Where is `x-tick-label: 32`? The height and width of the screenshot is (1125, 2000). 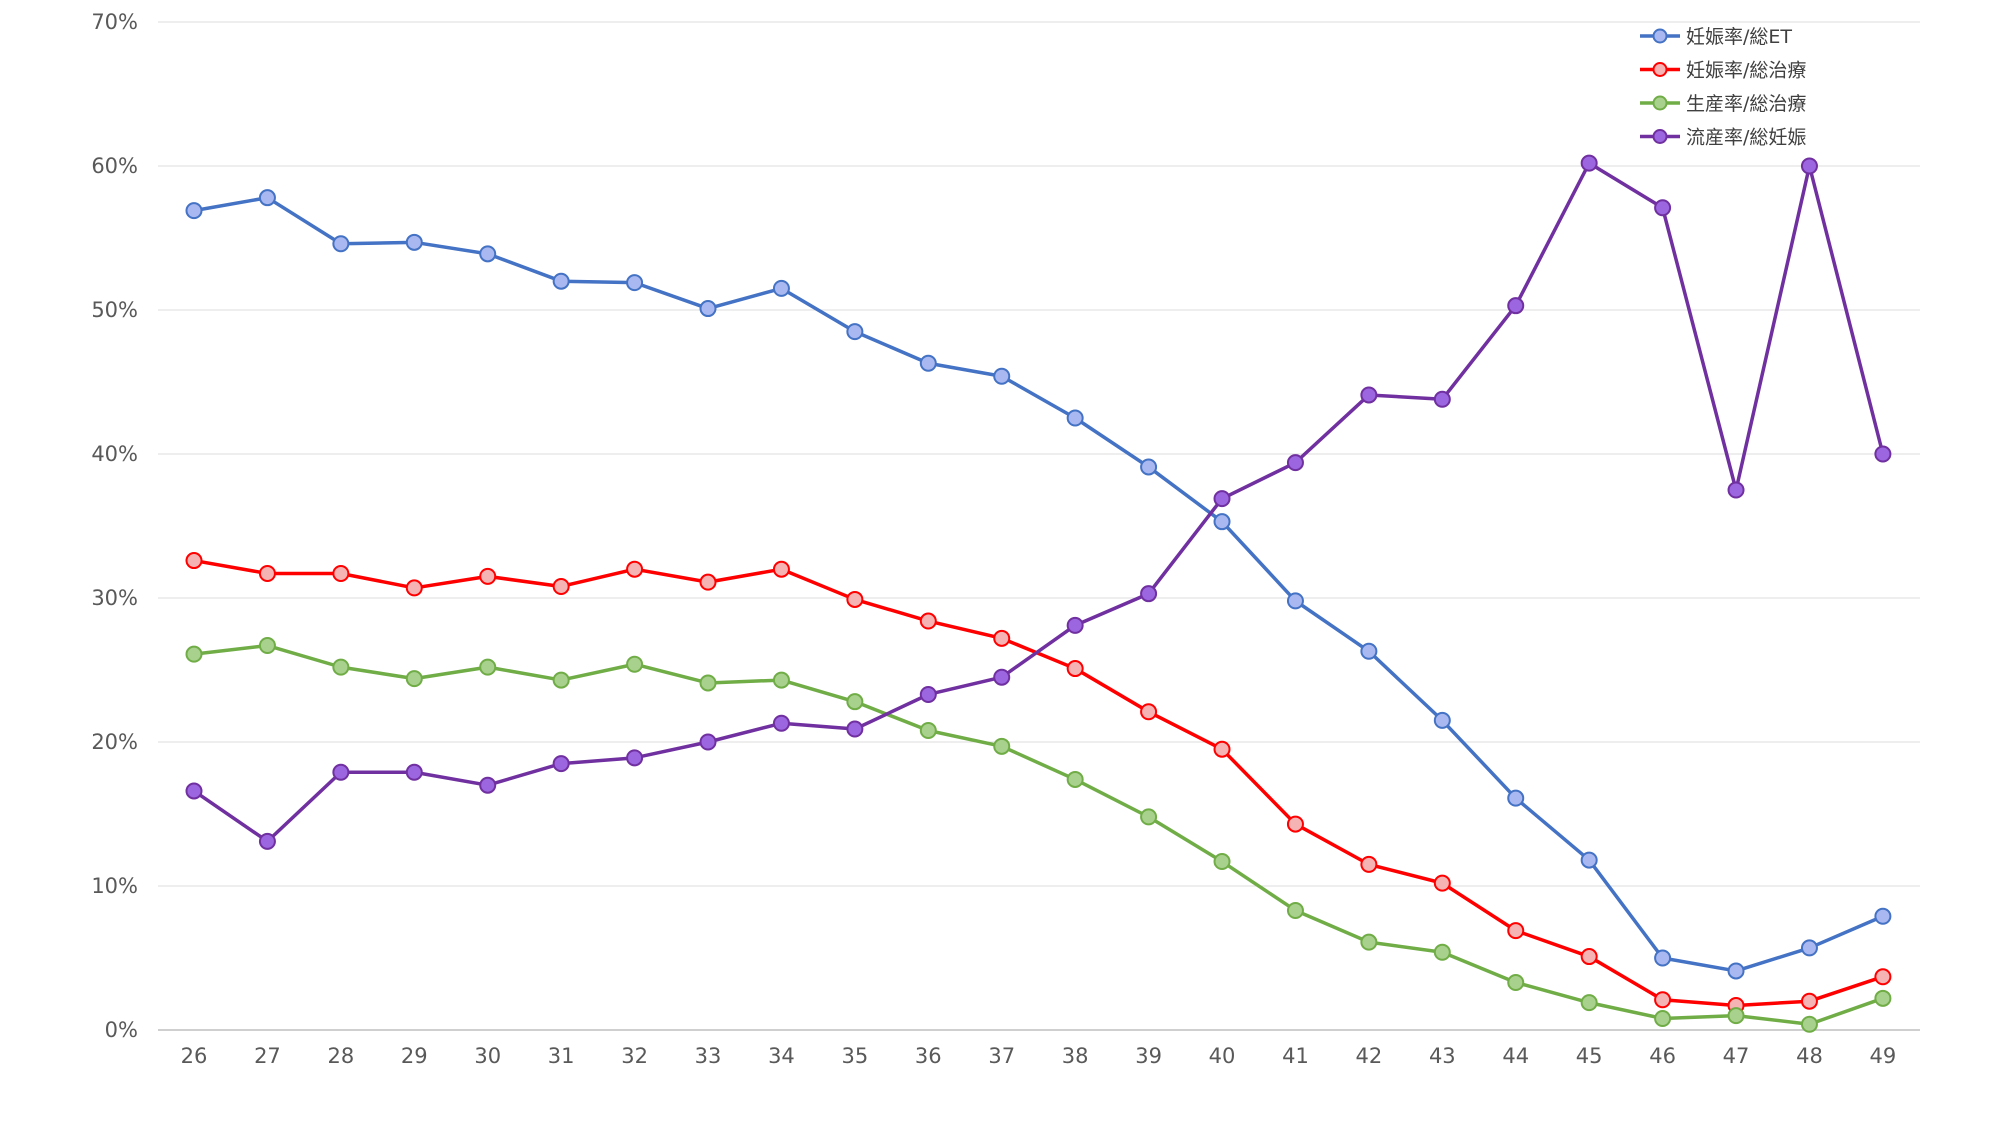 x-tick-label: 32 is located at coordinates (634, 1056).